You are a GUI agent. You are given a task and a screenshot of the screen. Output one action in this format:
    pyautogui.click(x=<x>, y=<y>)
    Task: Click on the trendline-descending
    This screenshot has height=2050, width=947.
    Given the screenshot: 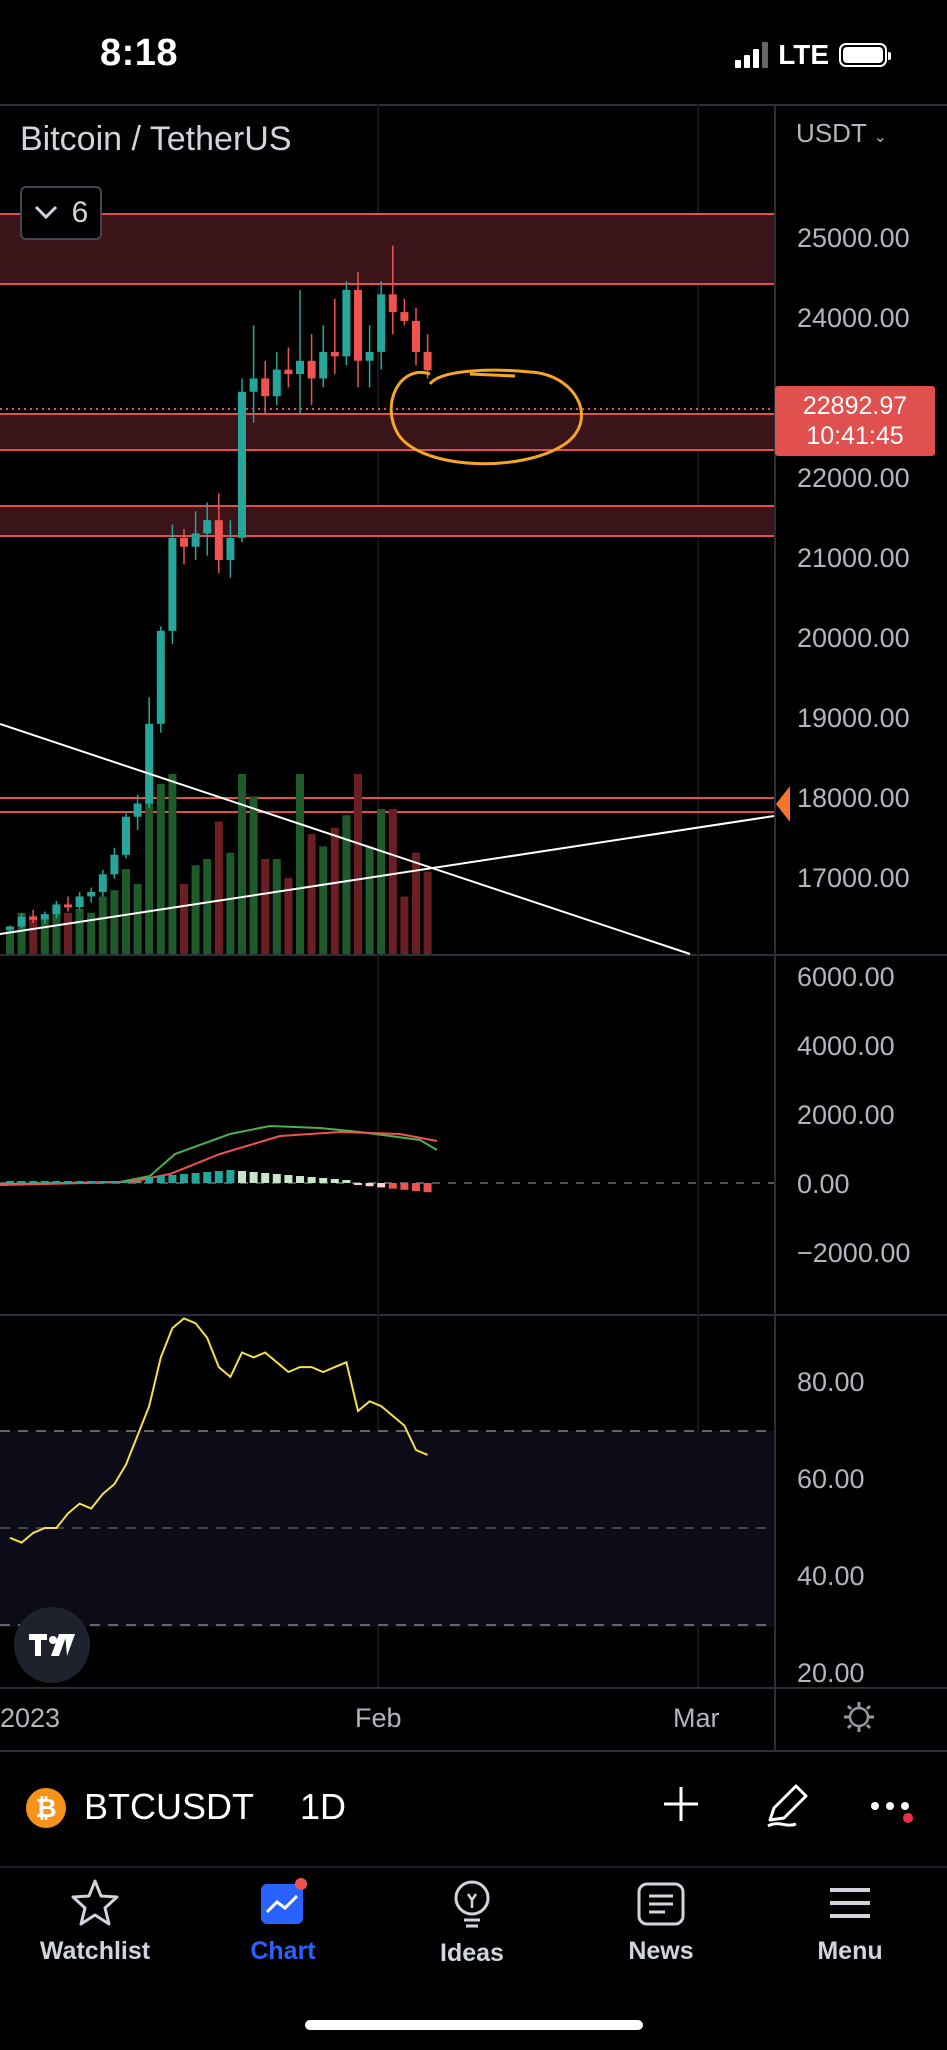 What is the action you would take?
    pyautogui.click(x=345, y=839)
    